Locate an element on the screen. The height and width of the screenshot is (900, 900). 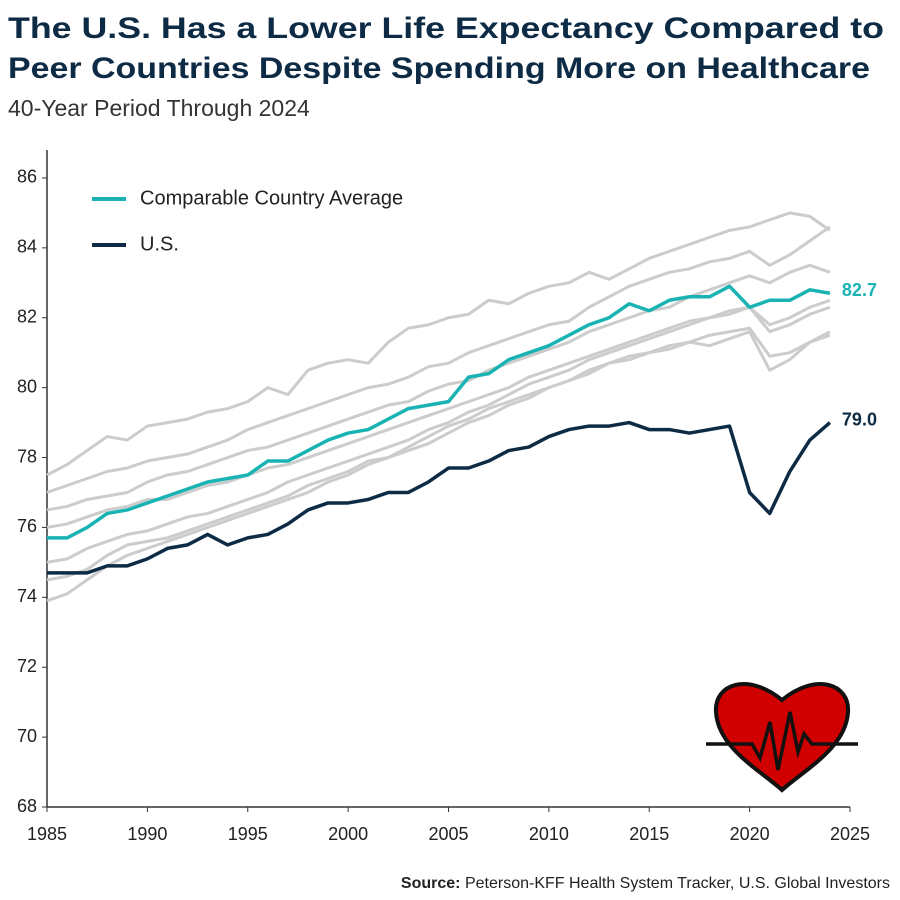
y-tick-label: 86 is located at coordinates (27, 177).